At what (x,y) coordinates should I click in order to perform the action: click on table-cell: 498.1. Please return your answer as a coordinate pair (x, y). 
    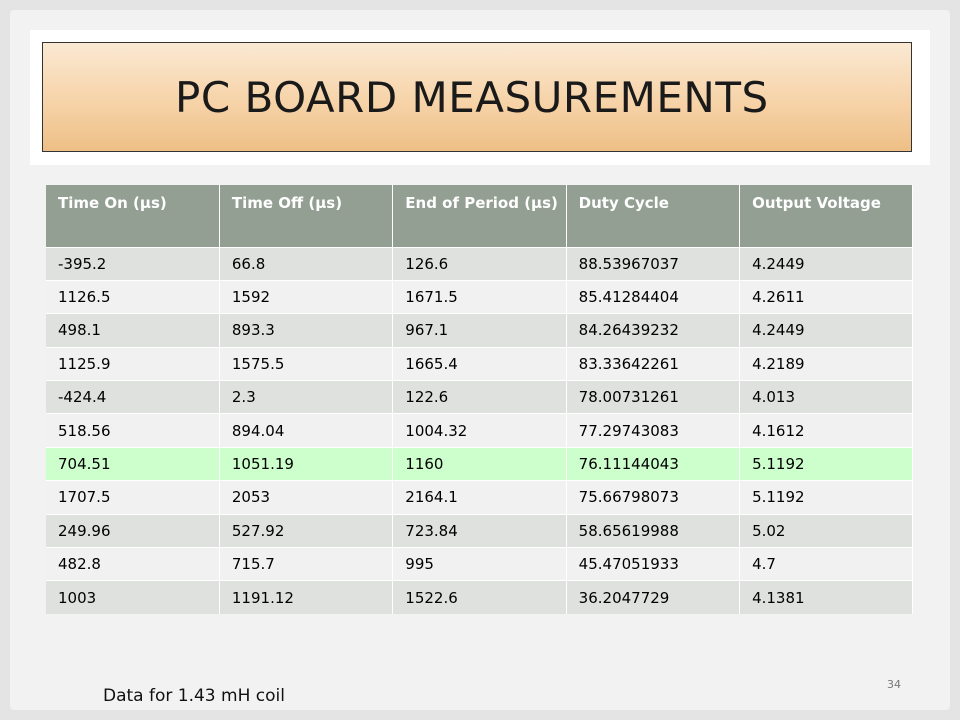
    Looking at the image, I should click on (133, 330).